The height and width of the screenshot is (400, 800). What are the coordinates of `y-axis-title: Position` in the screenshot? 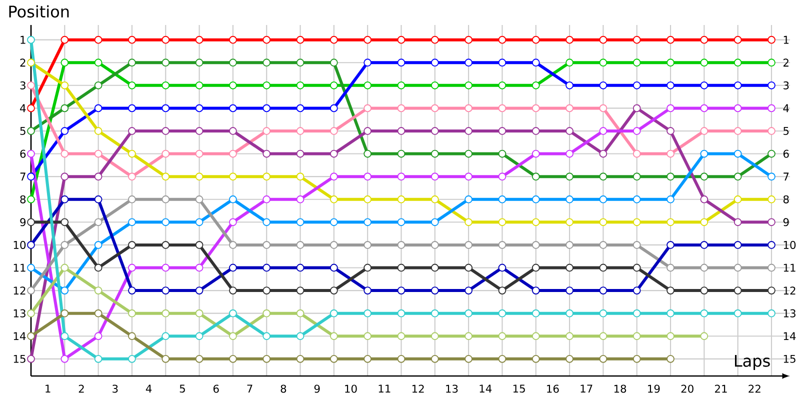 It's located at (39, 11).